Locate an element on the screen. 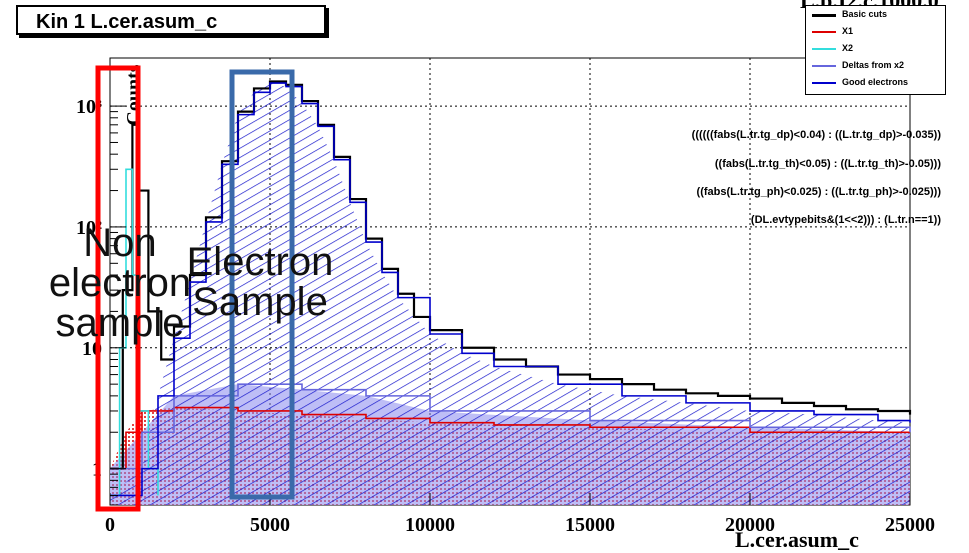  legend-item-x2: X2 is located at coordinates (875, 49).